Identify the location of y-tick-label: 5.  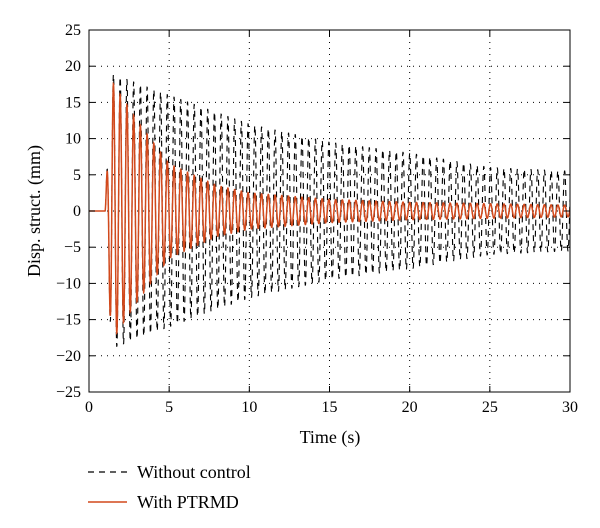
(77, 175).